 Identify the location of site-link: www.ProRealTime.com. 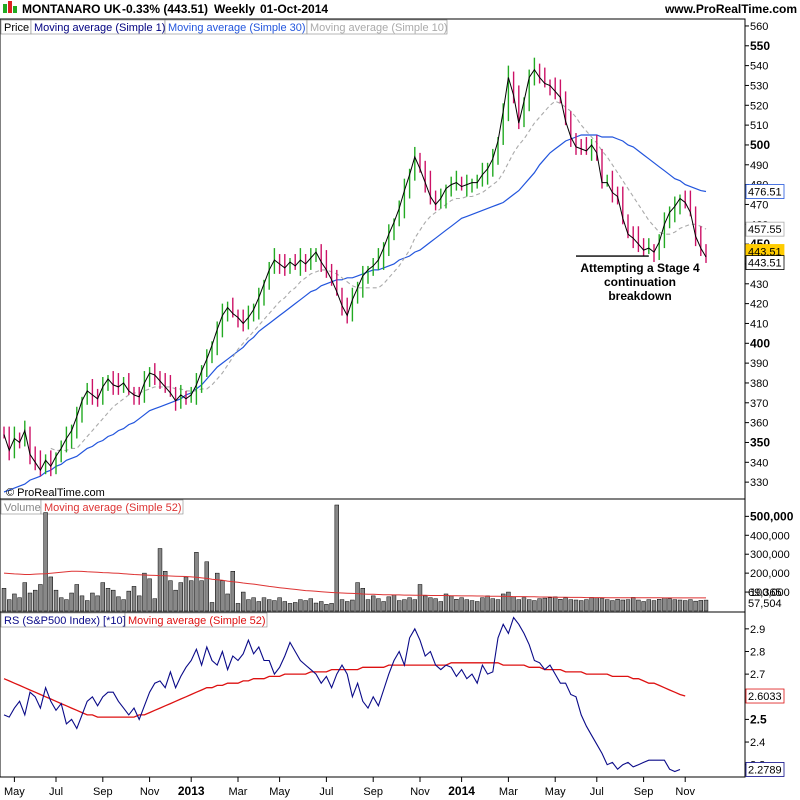
(730, 9).